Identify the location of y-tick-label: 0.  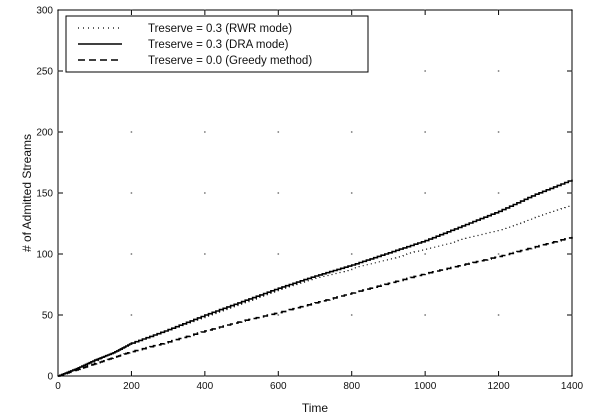
(50, 377).